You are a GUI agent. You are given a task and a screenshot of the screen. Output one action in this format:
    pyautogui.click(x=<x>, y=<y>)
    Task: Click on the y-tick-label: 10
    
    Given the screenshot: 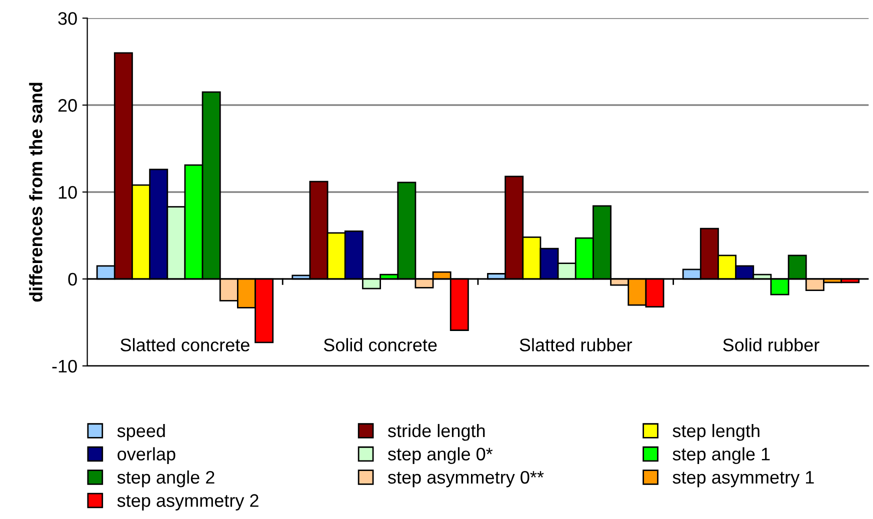 What is the action you would take?
    pyautogui.click(x=67, y=192)
    